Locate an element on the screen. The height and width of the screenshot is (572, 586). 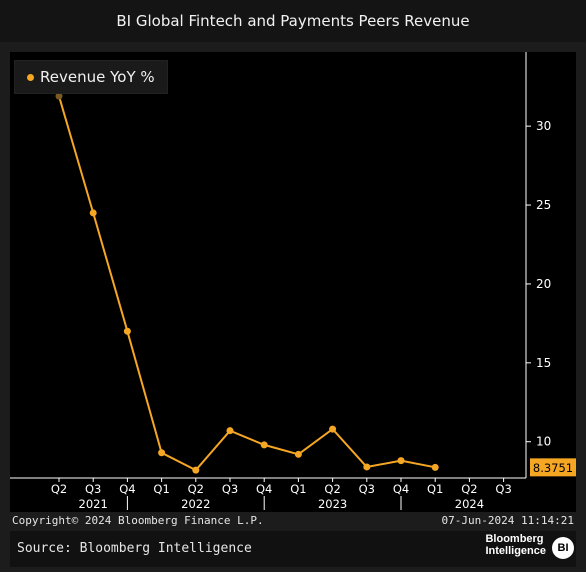
copyright-text: Copyright© 2024 Bloomberg Finance L.P. is located at coordinates (138, 520).